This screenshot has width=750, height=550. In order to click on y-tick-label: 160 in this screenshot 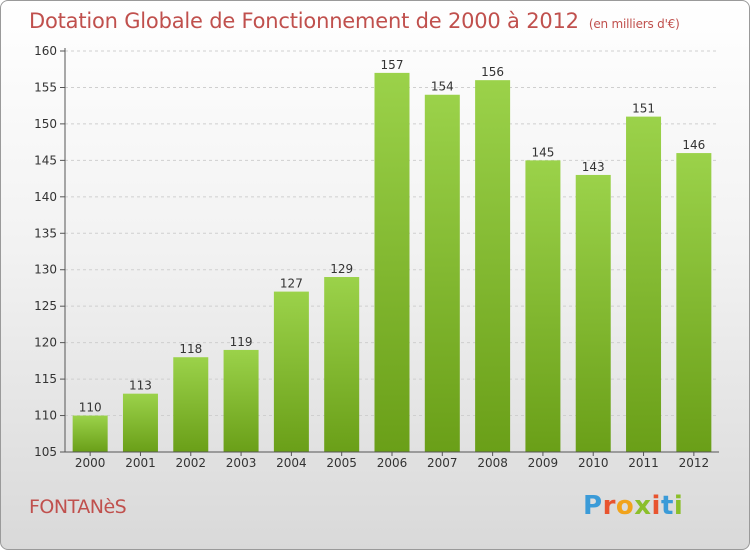, I will do `click(45, 51)`.